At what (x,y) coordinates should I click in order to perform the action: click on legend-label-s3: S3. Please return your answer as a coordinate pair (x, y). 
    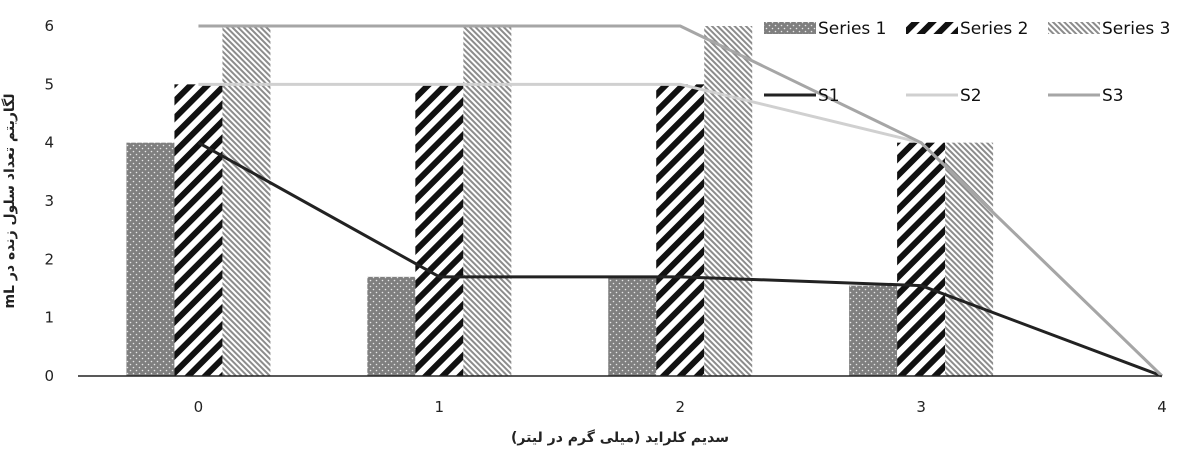
    Looking at the image, I should click on (1113, 96).